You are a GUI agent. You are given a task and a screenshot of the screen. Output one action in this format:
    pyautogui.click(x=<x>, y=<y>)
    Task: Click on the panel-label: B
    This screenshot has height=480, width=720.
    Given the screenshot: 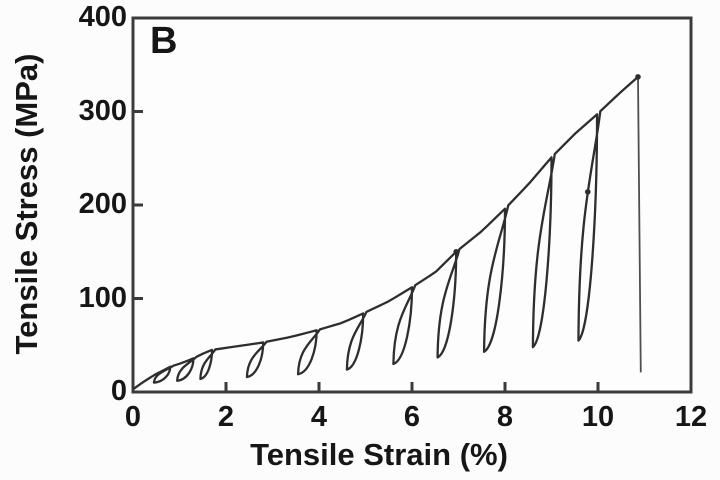 What is the action you would take?
    pyautogui.click(x=164, y=41)
    